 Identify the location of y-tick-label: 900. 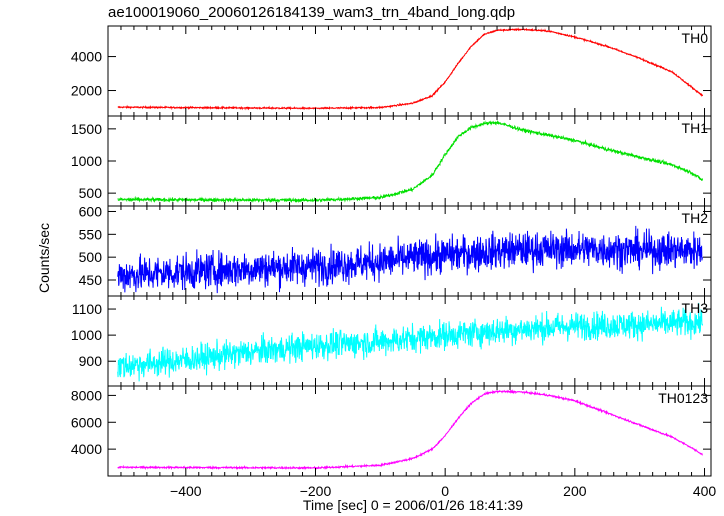
(91, 361).